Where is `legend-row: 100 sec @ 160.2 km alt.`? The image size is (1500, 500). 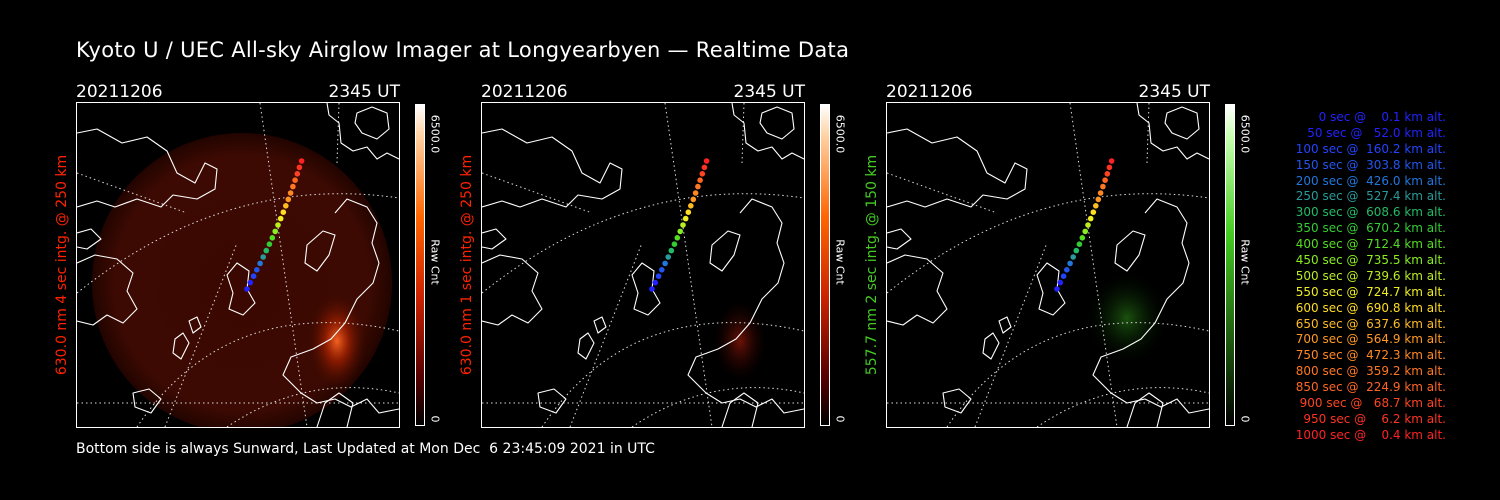 legend-row: 100 sec @ 160.2 km alt. is located at coordinates (1368, 148).